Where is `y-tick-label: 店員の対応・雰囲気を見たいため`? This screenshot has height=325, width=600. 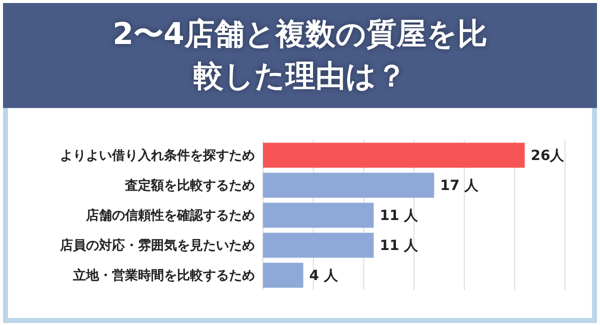
y-tick-label: 店員の対応・雰囲気を見たいため is located at coordinates (157, 246).